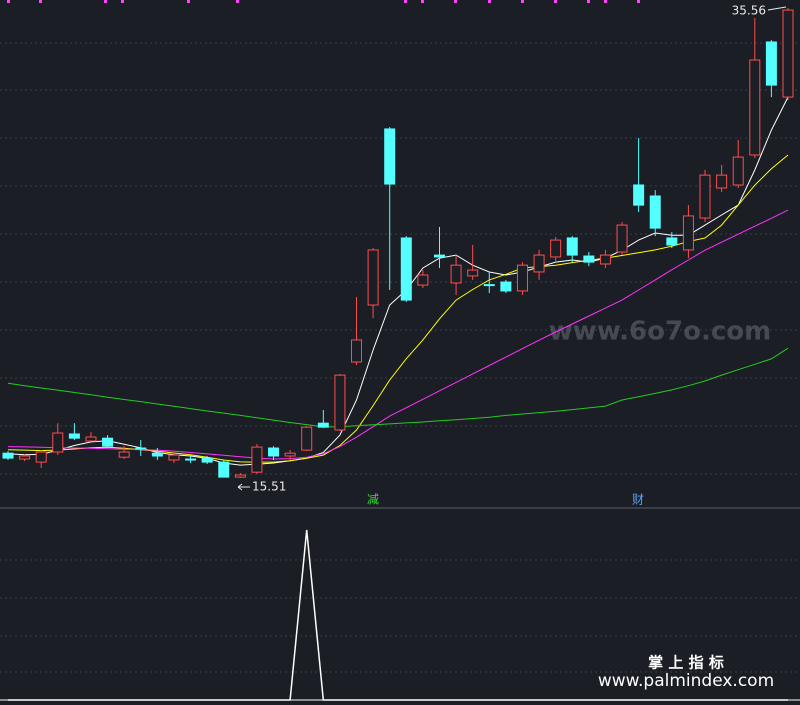  I want to click on watermark: www.palmindex.com, so click(686, 681).